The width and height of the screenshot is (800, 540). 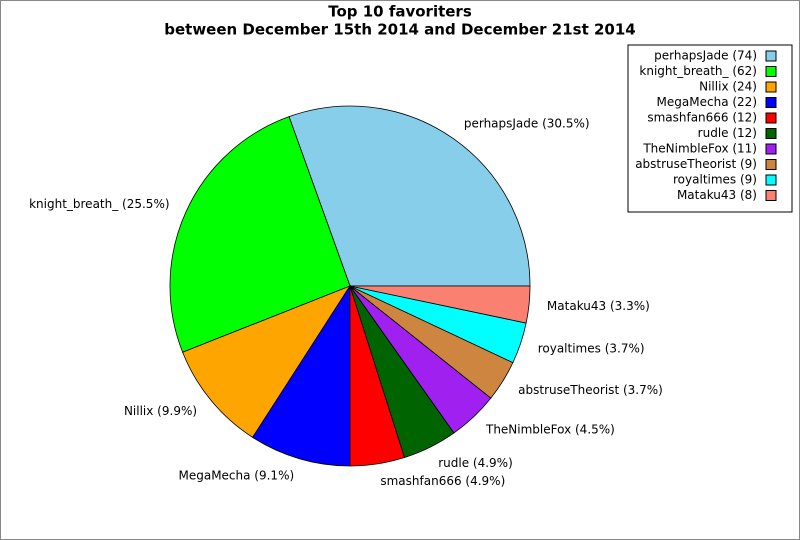 What do you see at coordinates (475, 463) in the screenshot?
I see `slice-label: rudle (4.9%)` at bounding box center [475, 463].